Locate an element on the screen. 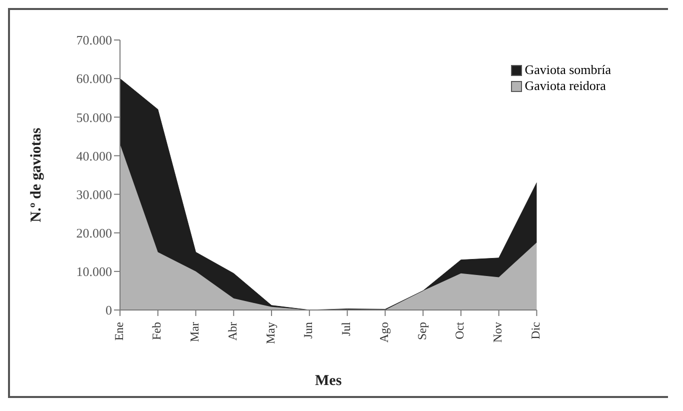 This screenshot has width=683, height=411. x-tick-label: Jul is located at coordinates (346, 328).